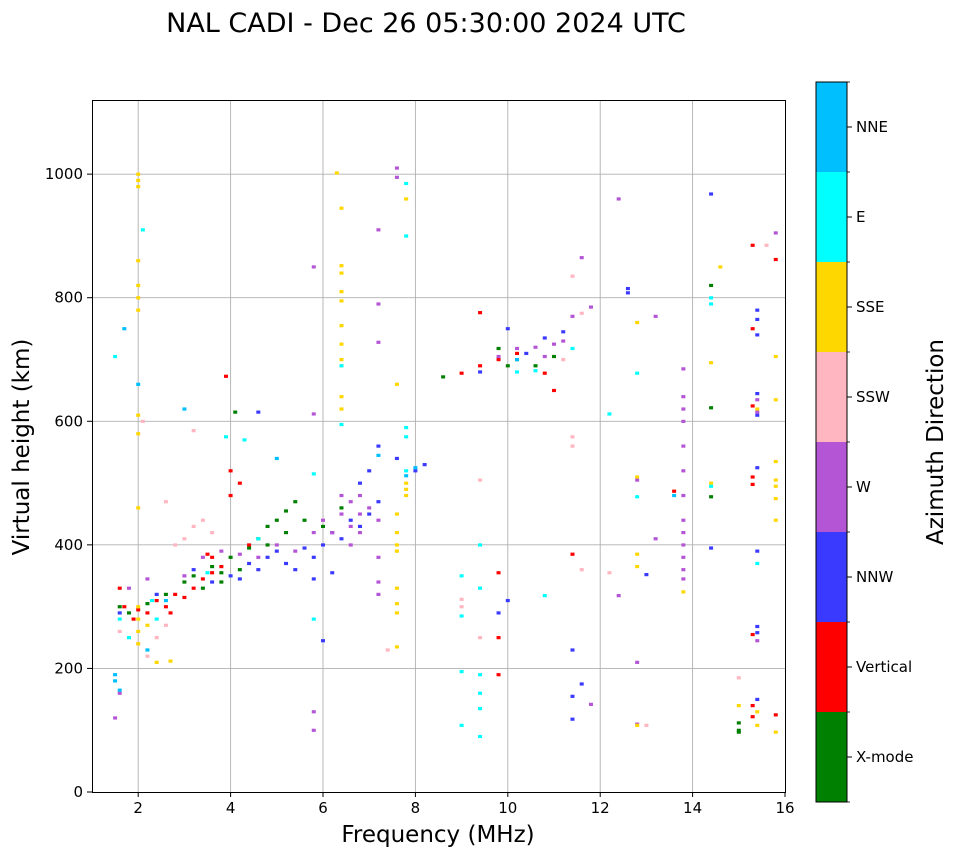 This screenshot has width=958, height=857. What do you see at coordinates (873, 397) in the screenshot?
I see `colorbar-tick-label: SSW` at bounding box center [873, 397].